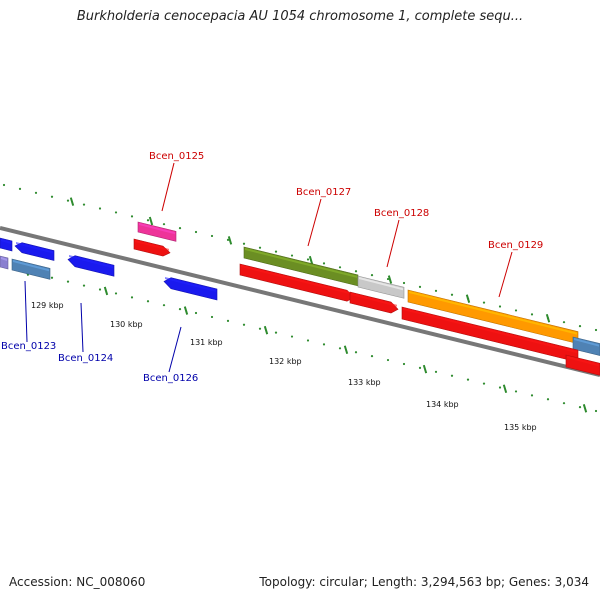  Describe the element at coordinates (28, 346) in the screenshot. I see `gene-label-bcen0123: Bcen_0123` at that location.